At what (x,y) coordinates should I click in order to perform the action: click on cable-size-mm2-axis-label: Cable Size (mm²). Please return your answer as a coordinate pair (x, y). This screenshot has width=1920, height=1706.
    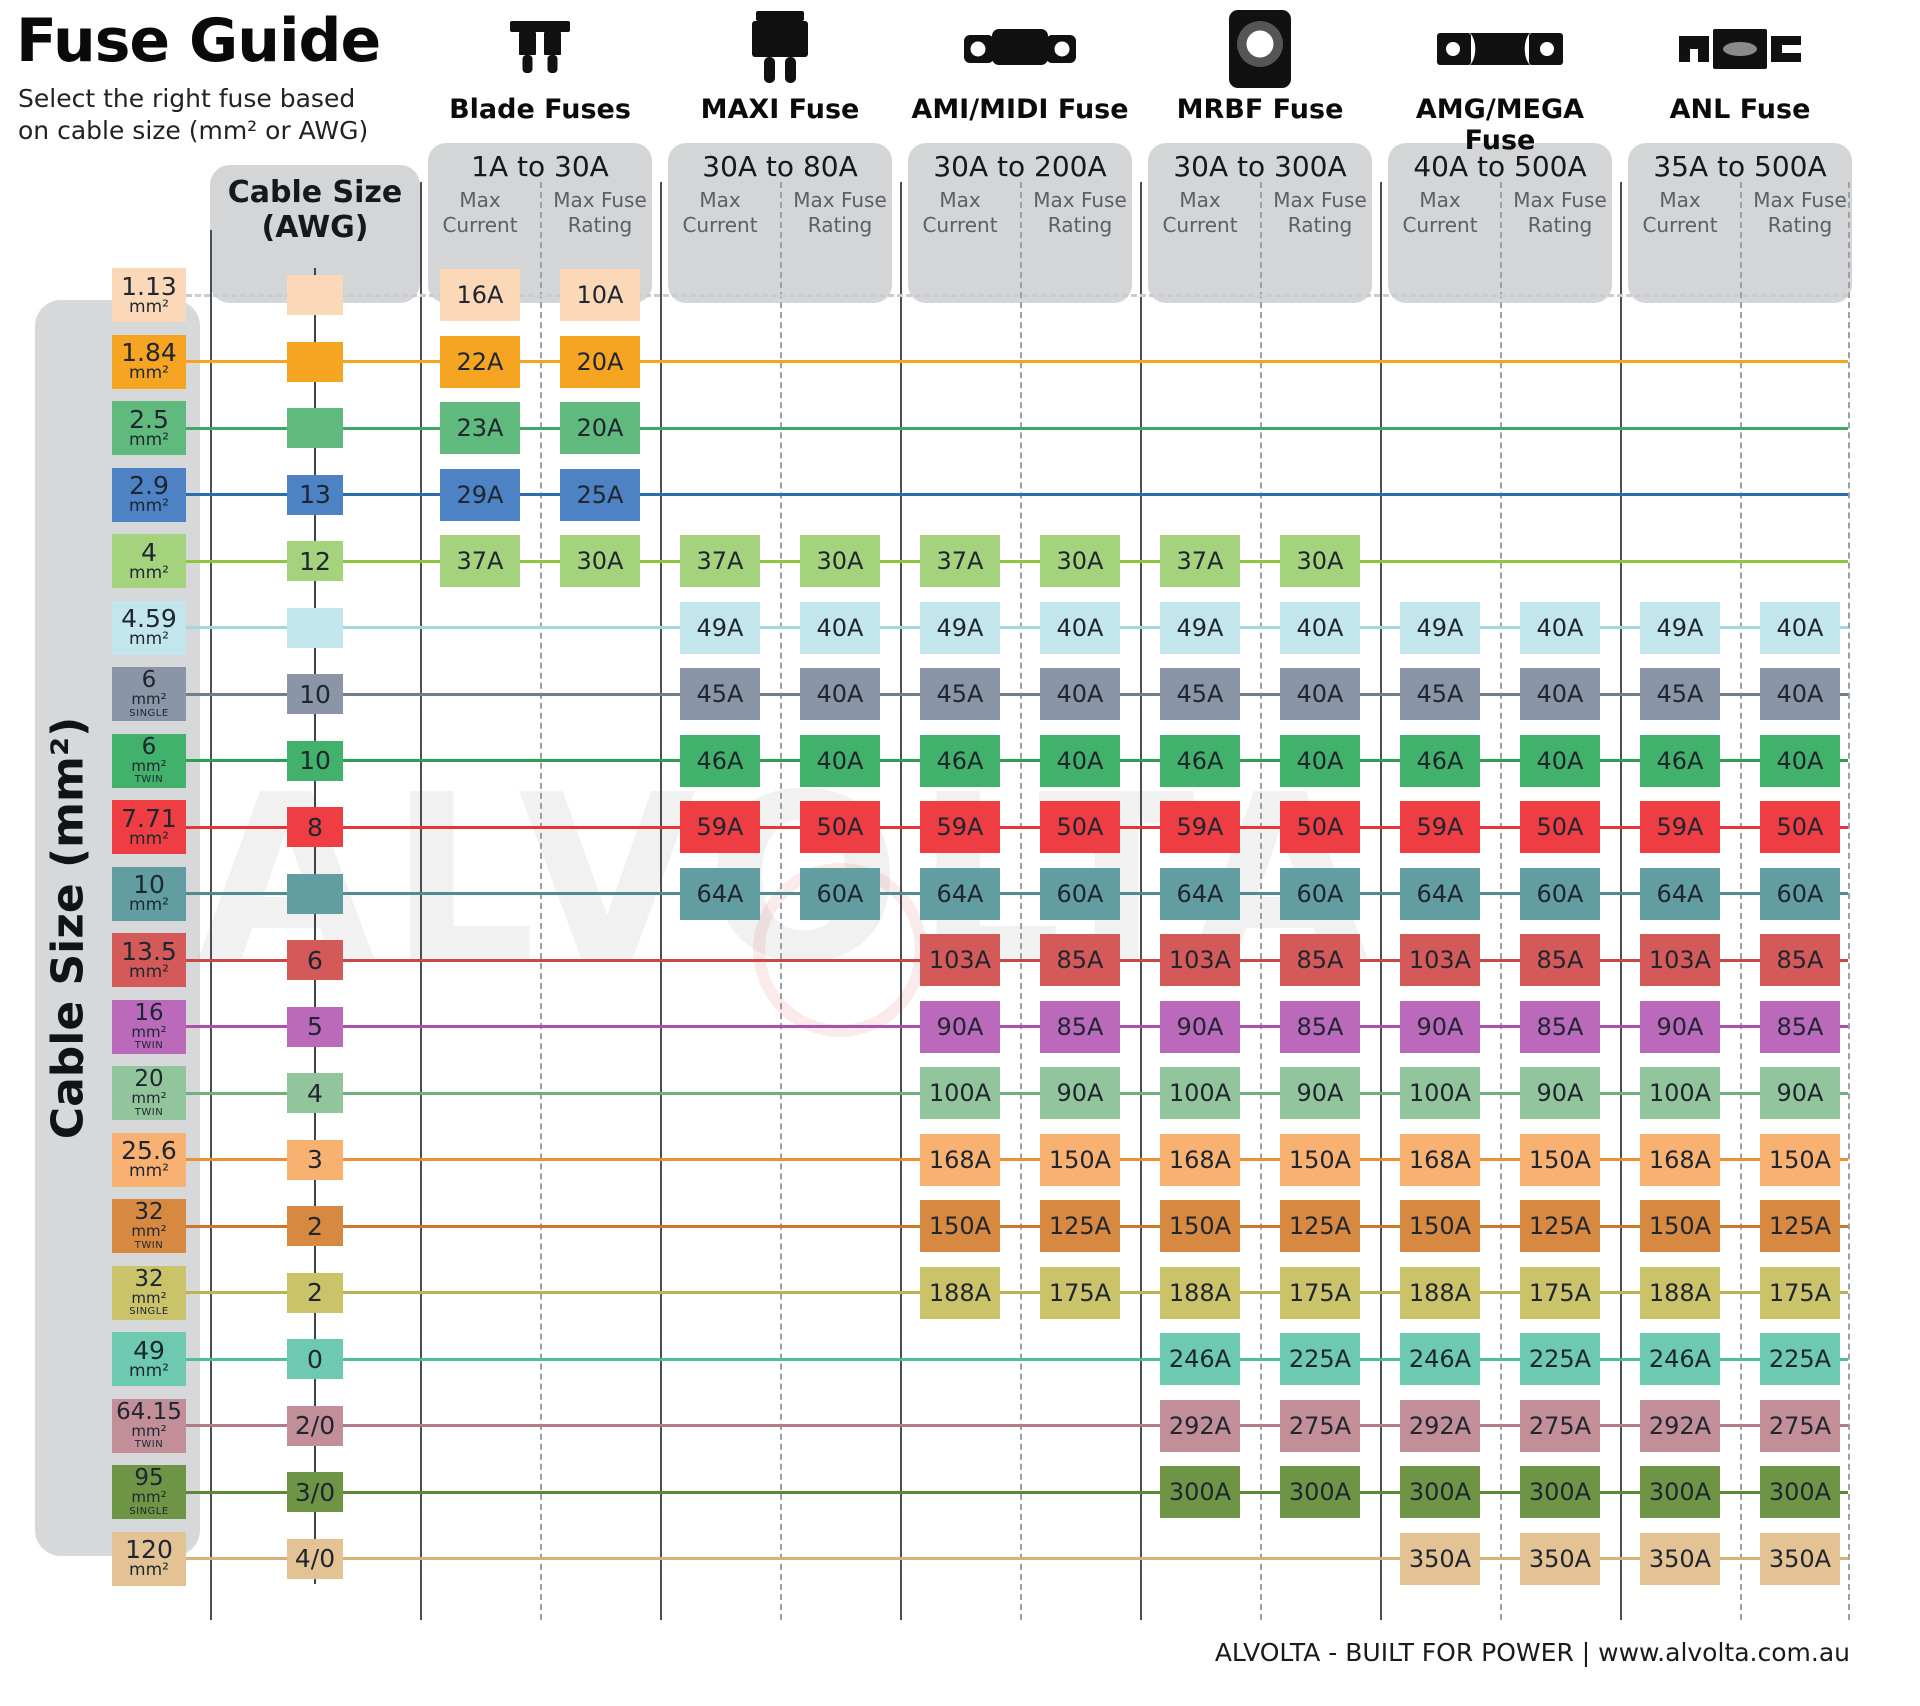
    Looking at the image, I should click on (68, 928).